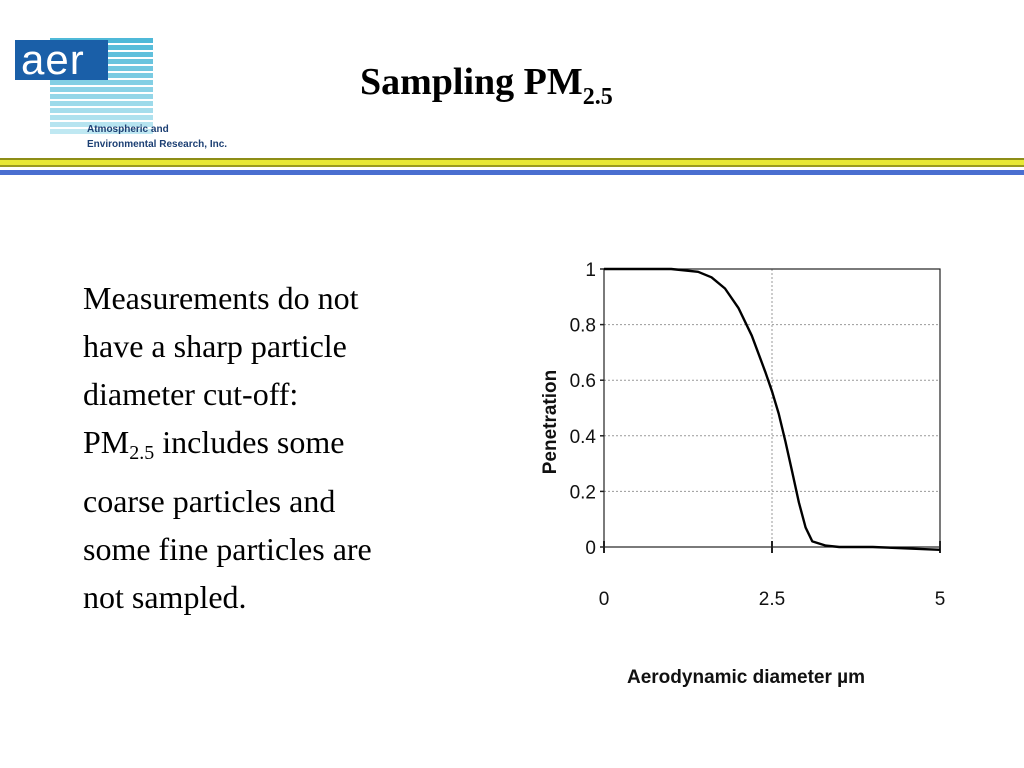  I want to click on body-line-pm: PM2.5 includes some, so click(273, 447).